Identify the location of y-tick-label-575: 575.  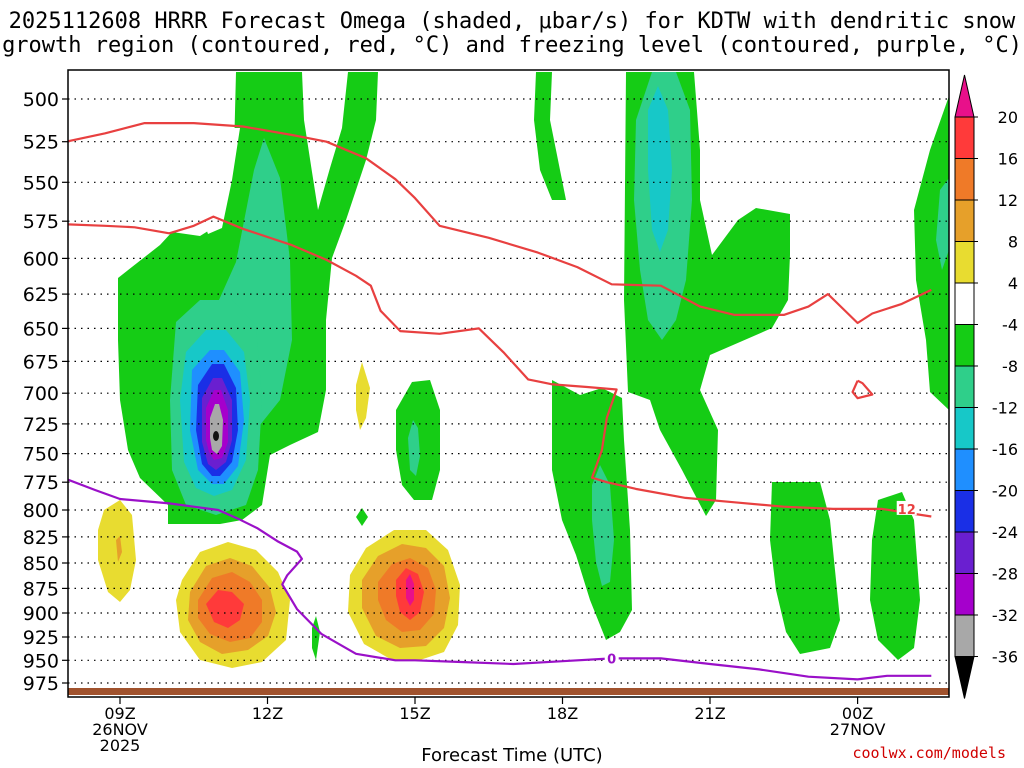
(41, 222).